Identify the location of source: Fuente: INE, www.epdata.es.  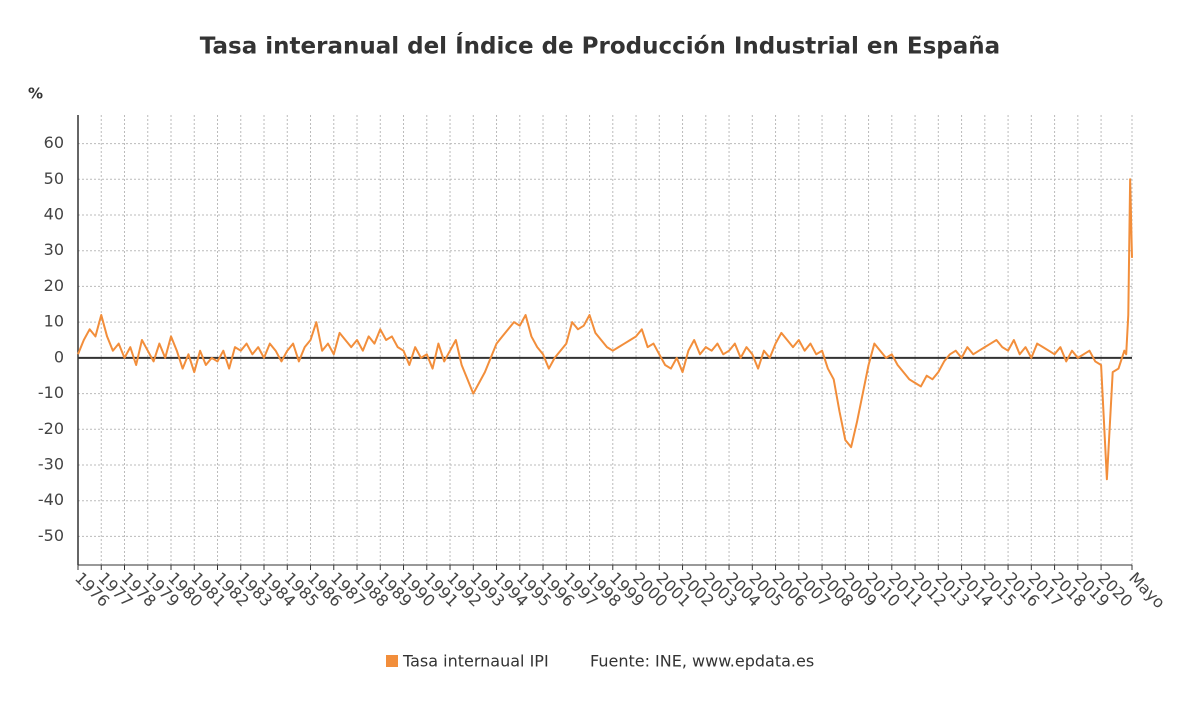
(702, 661).